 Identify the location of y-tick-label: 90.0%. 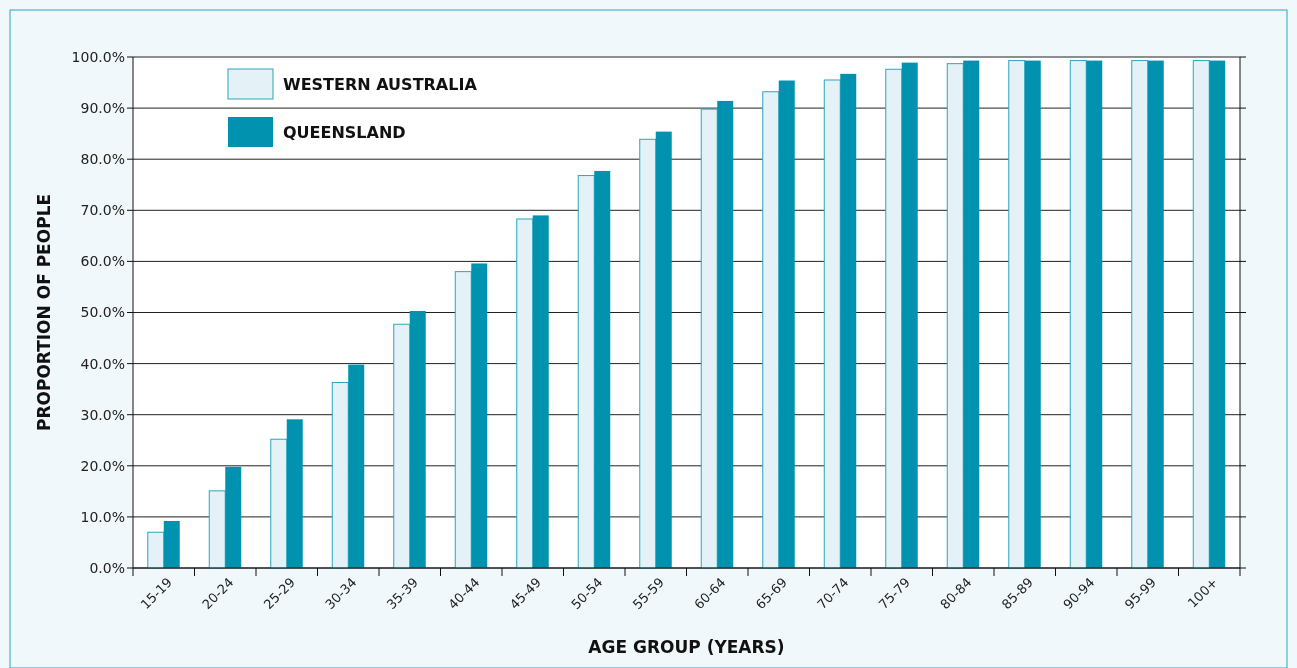
(102, 108).